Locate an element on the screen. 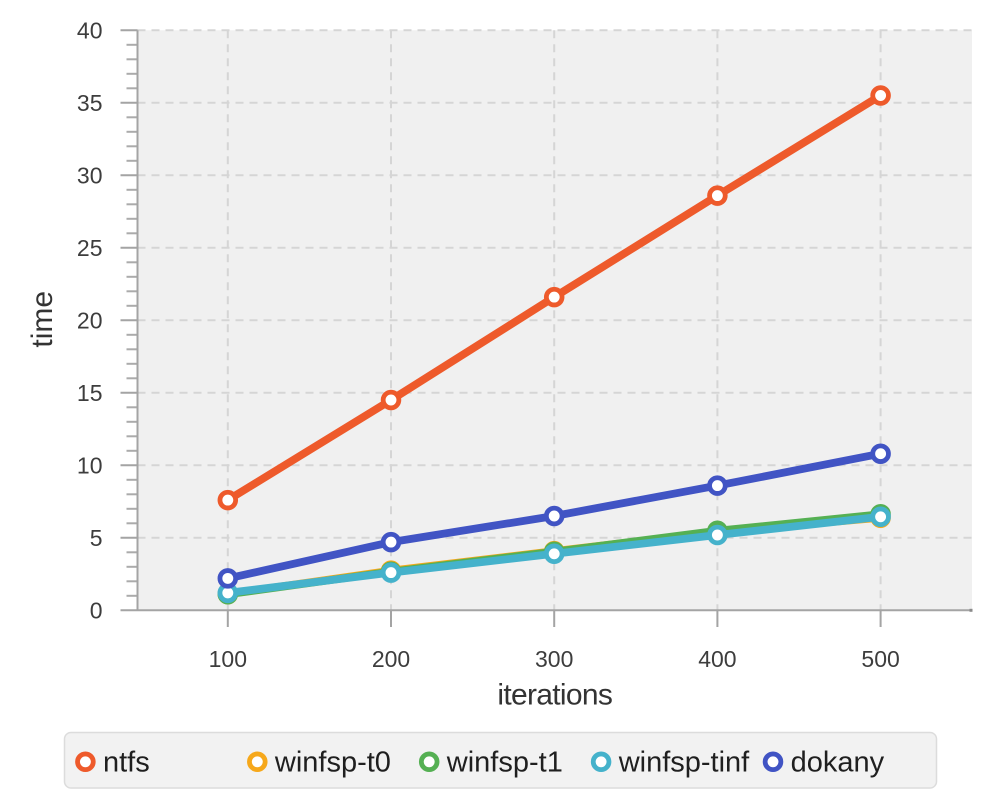  svg-text: 200 is located at coordinates (391, 659).